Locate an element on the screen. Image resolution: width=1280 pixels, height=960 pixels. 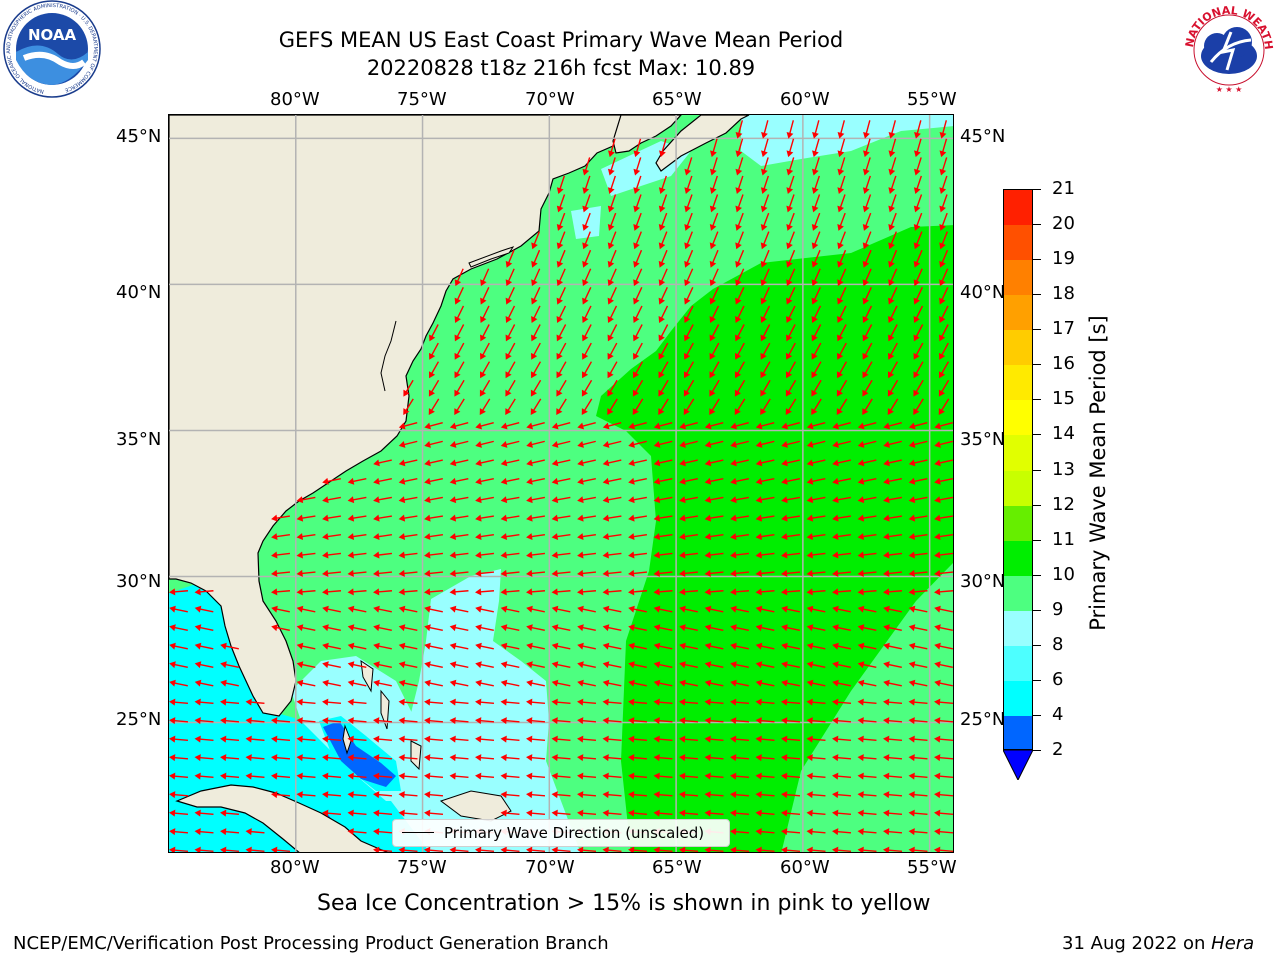
lon-tick-bottom: 65°W is located at coordinates (677, 867).